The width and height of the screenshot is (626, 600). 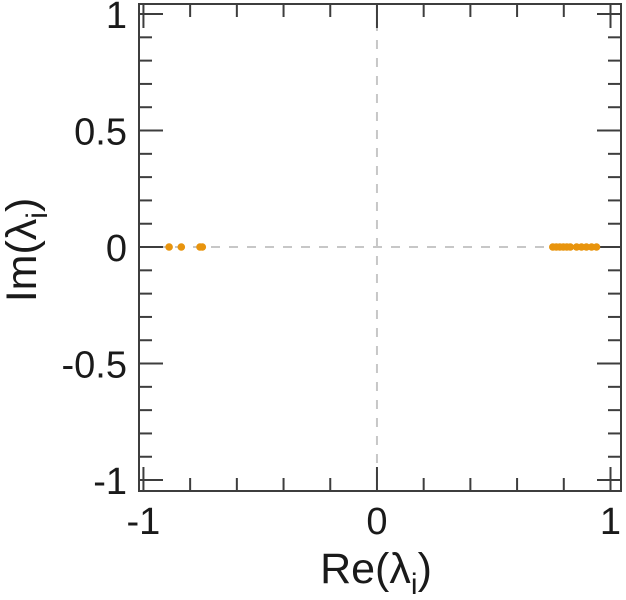 I want to click on y-tick-label: -0.5, so click(x=94, y=366).